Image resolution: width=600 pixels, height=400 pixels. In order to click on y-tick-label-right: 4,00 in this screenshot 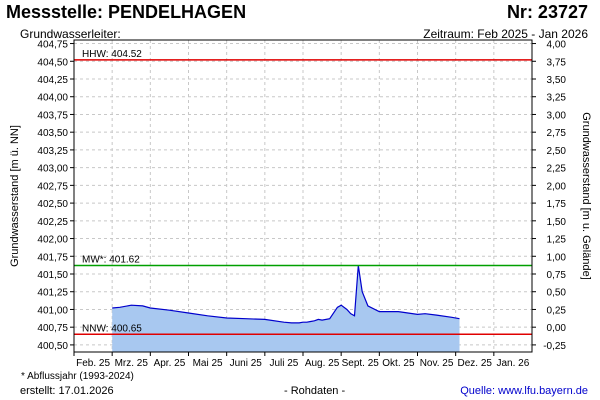, I will do `click(557, 45)`.